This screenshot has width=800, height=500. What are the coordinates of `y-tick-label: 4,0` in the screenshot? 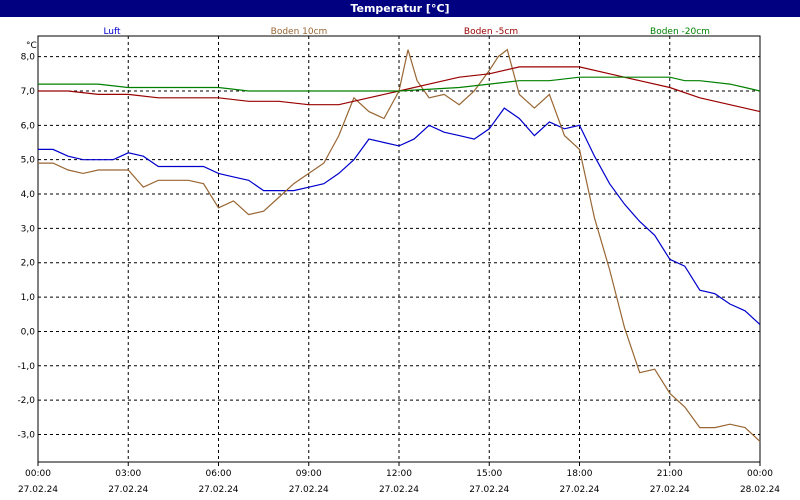 It's located at (28, 195).